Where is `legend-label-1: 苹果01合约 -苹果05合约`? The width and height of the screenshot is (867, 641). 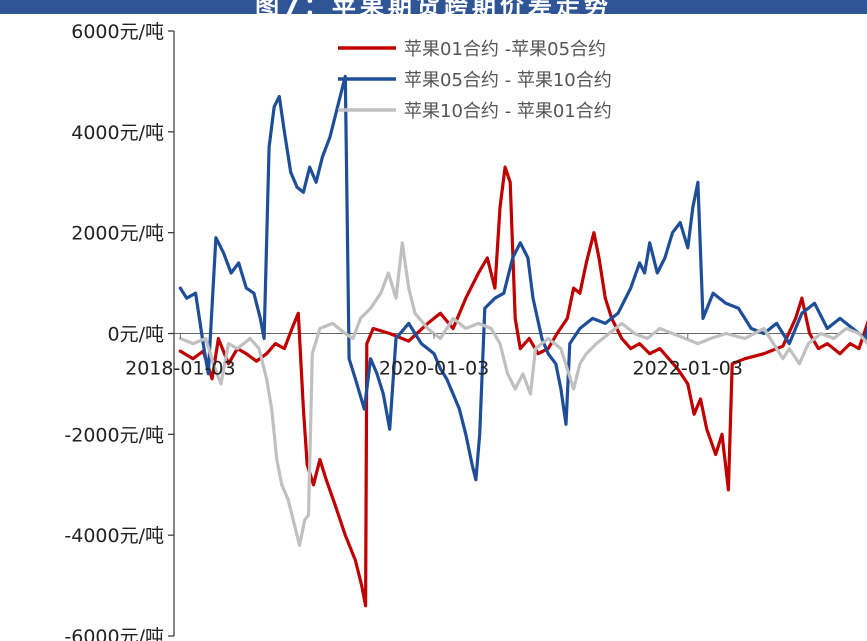
legend-label-1: 苹果01合约 -苹果05合约 is located at coordinates (505, 49).